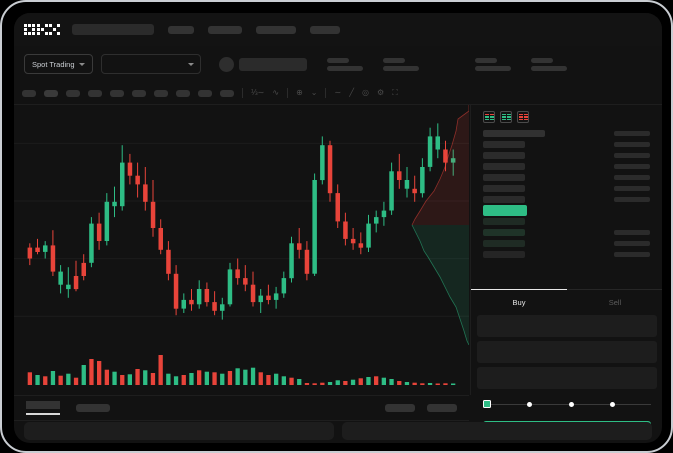 This screenshot has width=673, height=453. Describe the element at coordinates (519, 302) in the screenshot. I see `tab-buy: Buy` at that location.